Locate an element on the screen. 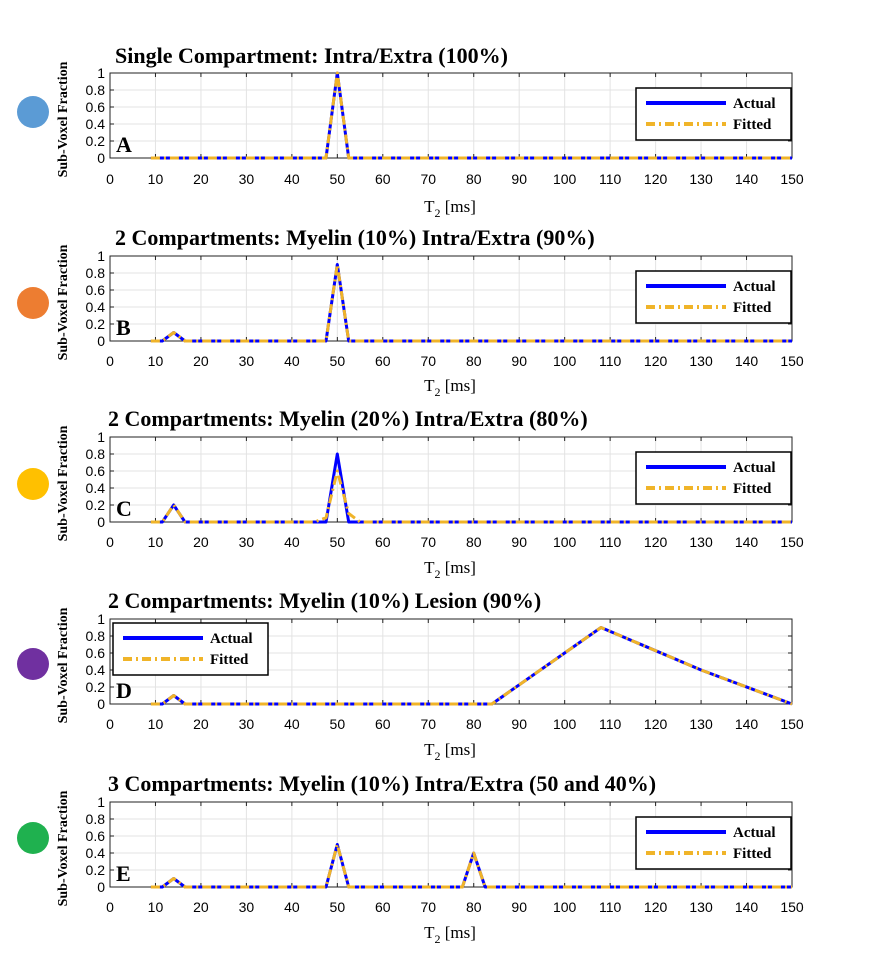 This screenshot has height=963, width=870. panel-letter: B is located at coordinates (123, 327).